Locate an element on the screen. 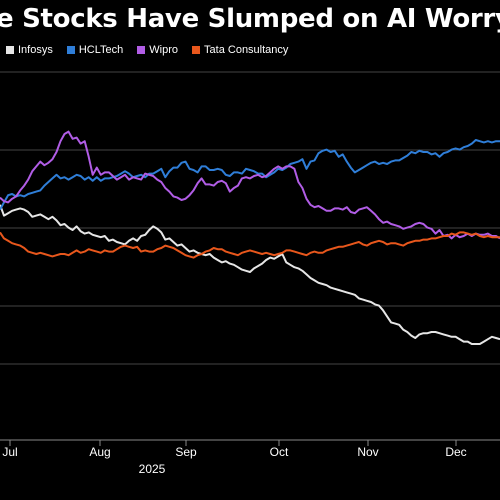 The image size is (500, 500). x-tick-label-oct: Oct is located at coordinates (279, 452).